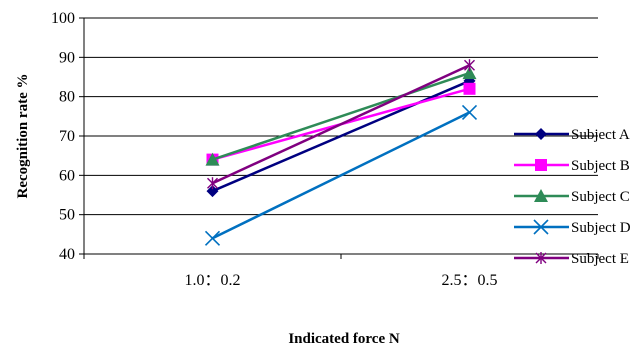 Image resolution: width=637 pixels, height=349 pixels. What do you see at coordinates (212, 191) in the screenshot?
I see `data-point-subject-a` at bounding box center [212, 191].